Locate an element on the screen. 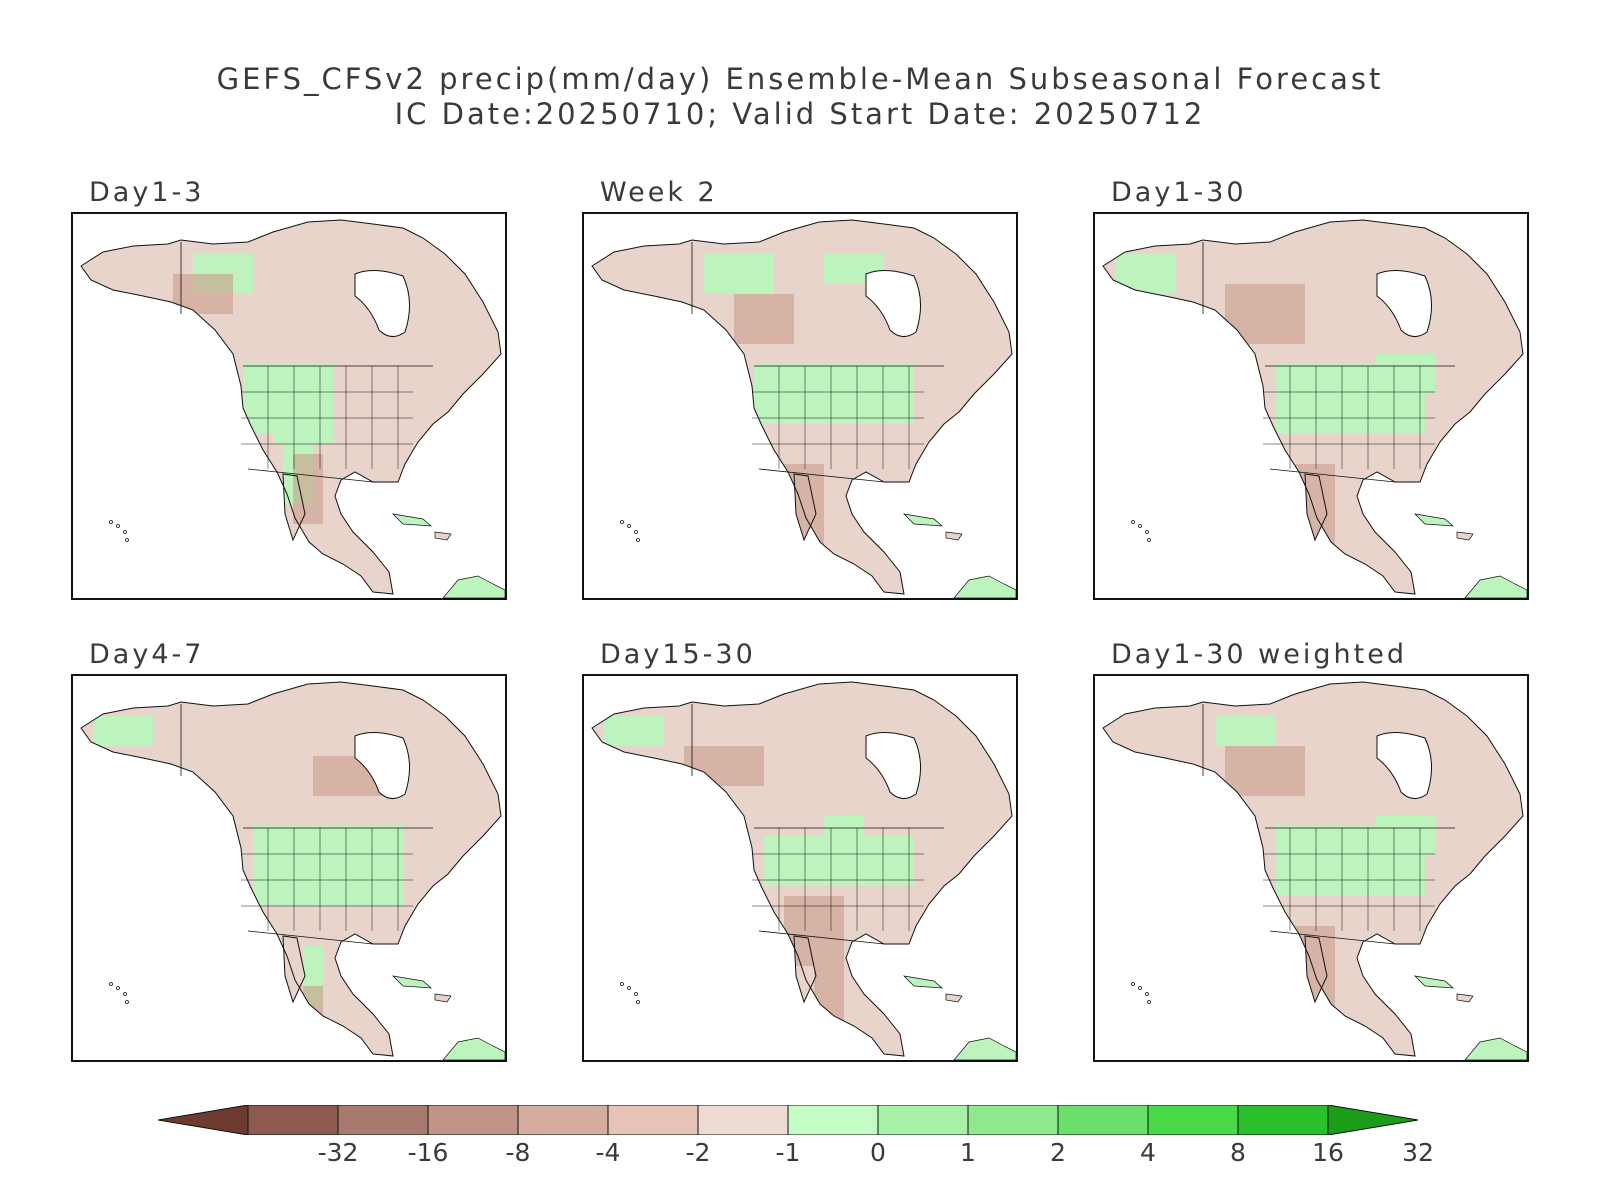 This screenshot has width=1600, height=1200. colorbar-tick-label: 32 is located at coordinates (1418, 1152).